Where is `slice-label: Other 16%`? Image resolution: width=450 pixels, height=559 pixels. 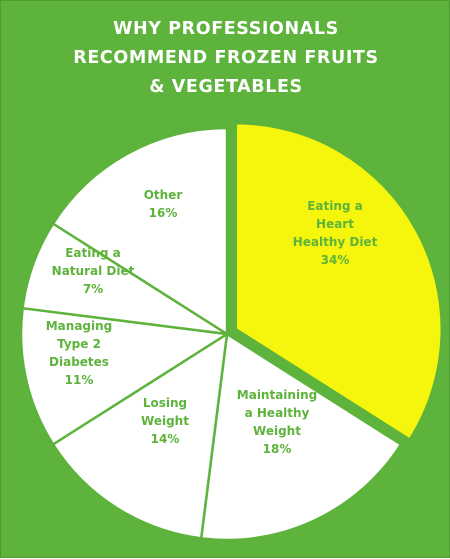 slice-label: Other 16% is located at coordinates (163, 204).